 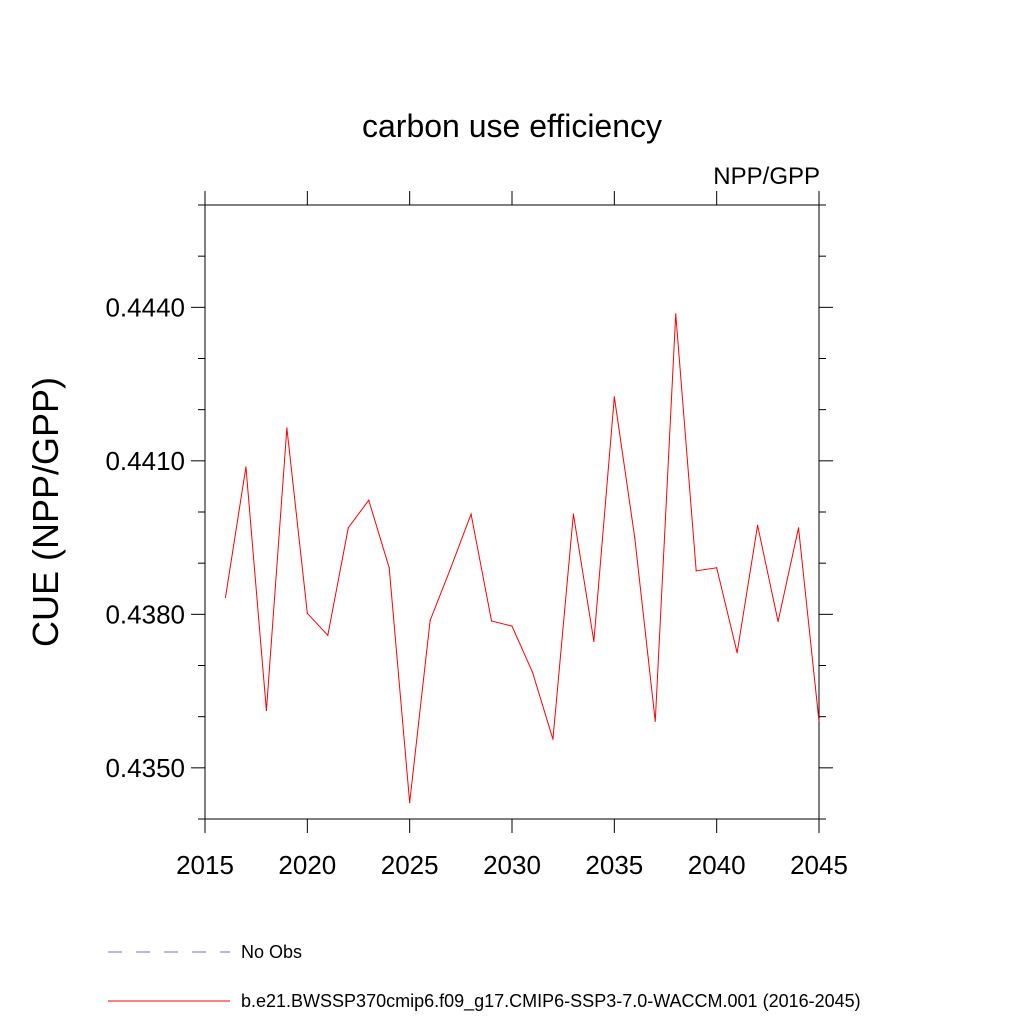 What do you see at coordinates (512, 865) in the screenshot?
I see `x-tick-label: 2030` at bounding box center [512, 865].